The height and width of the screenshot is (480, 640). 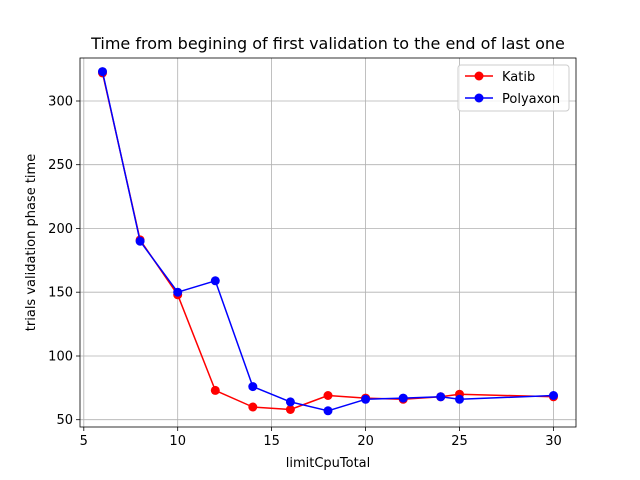 I want to click on y-tick-label: 150, so click(x=60, y=293).